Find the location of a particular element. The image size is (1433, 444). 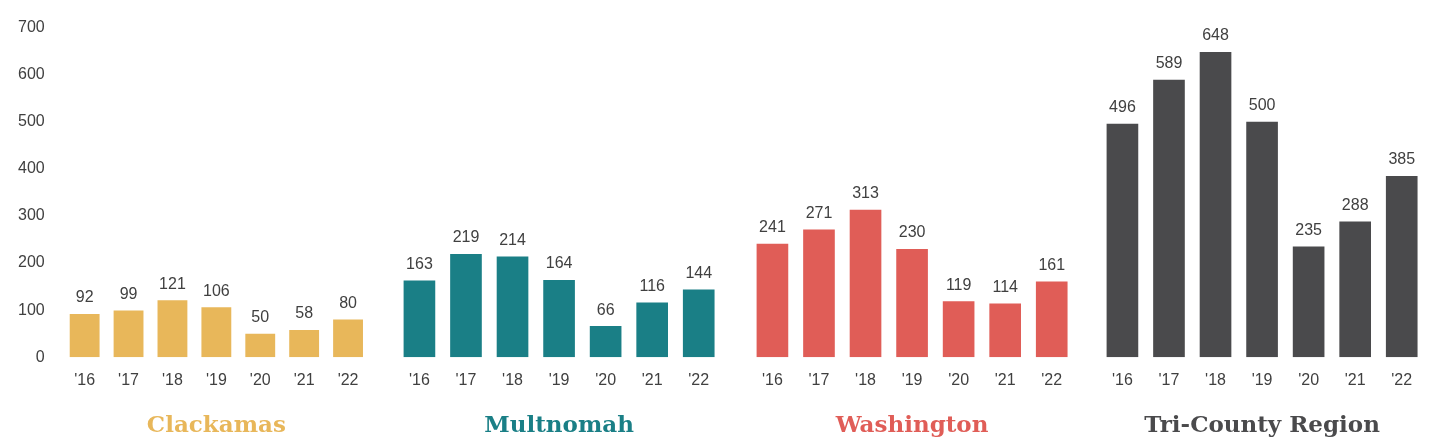

data-label: 99 is located at coordinates (128, 293).